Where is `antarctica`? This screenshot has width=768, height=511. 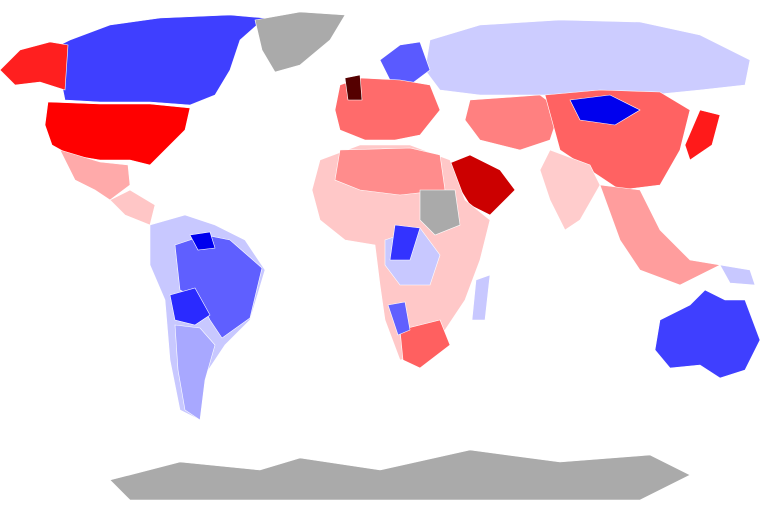
antarctica is located at coordinates (400, 475).